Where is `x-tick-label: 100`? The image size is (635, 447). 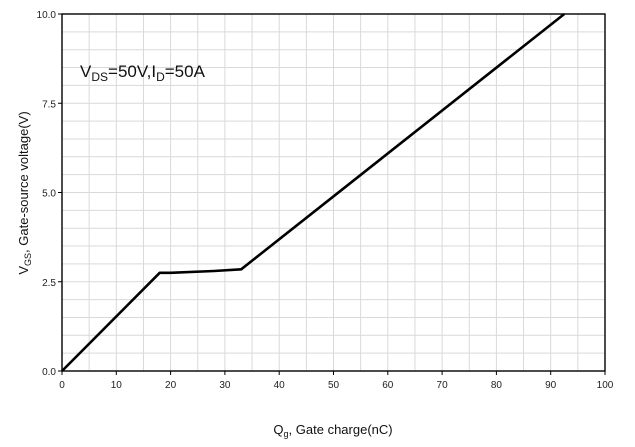 x-tick-label: 100 is located at coordinates (605, 385).